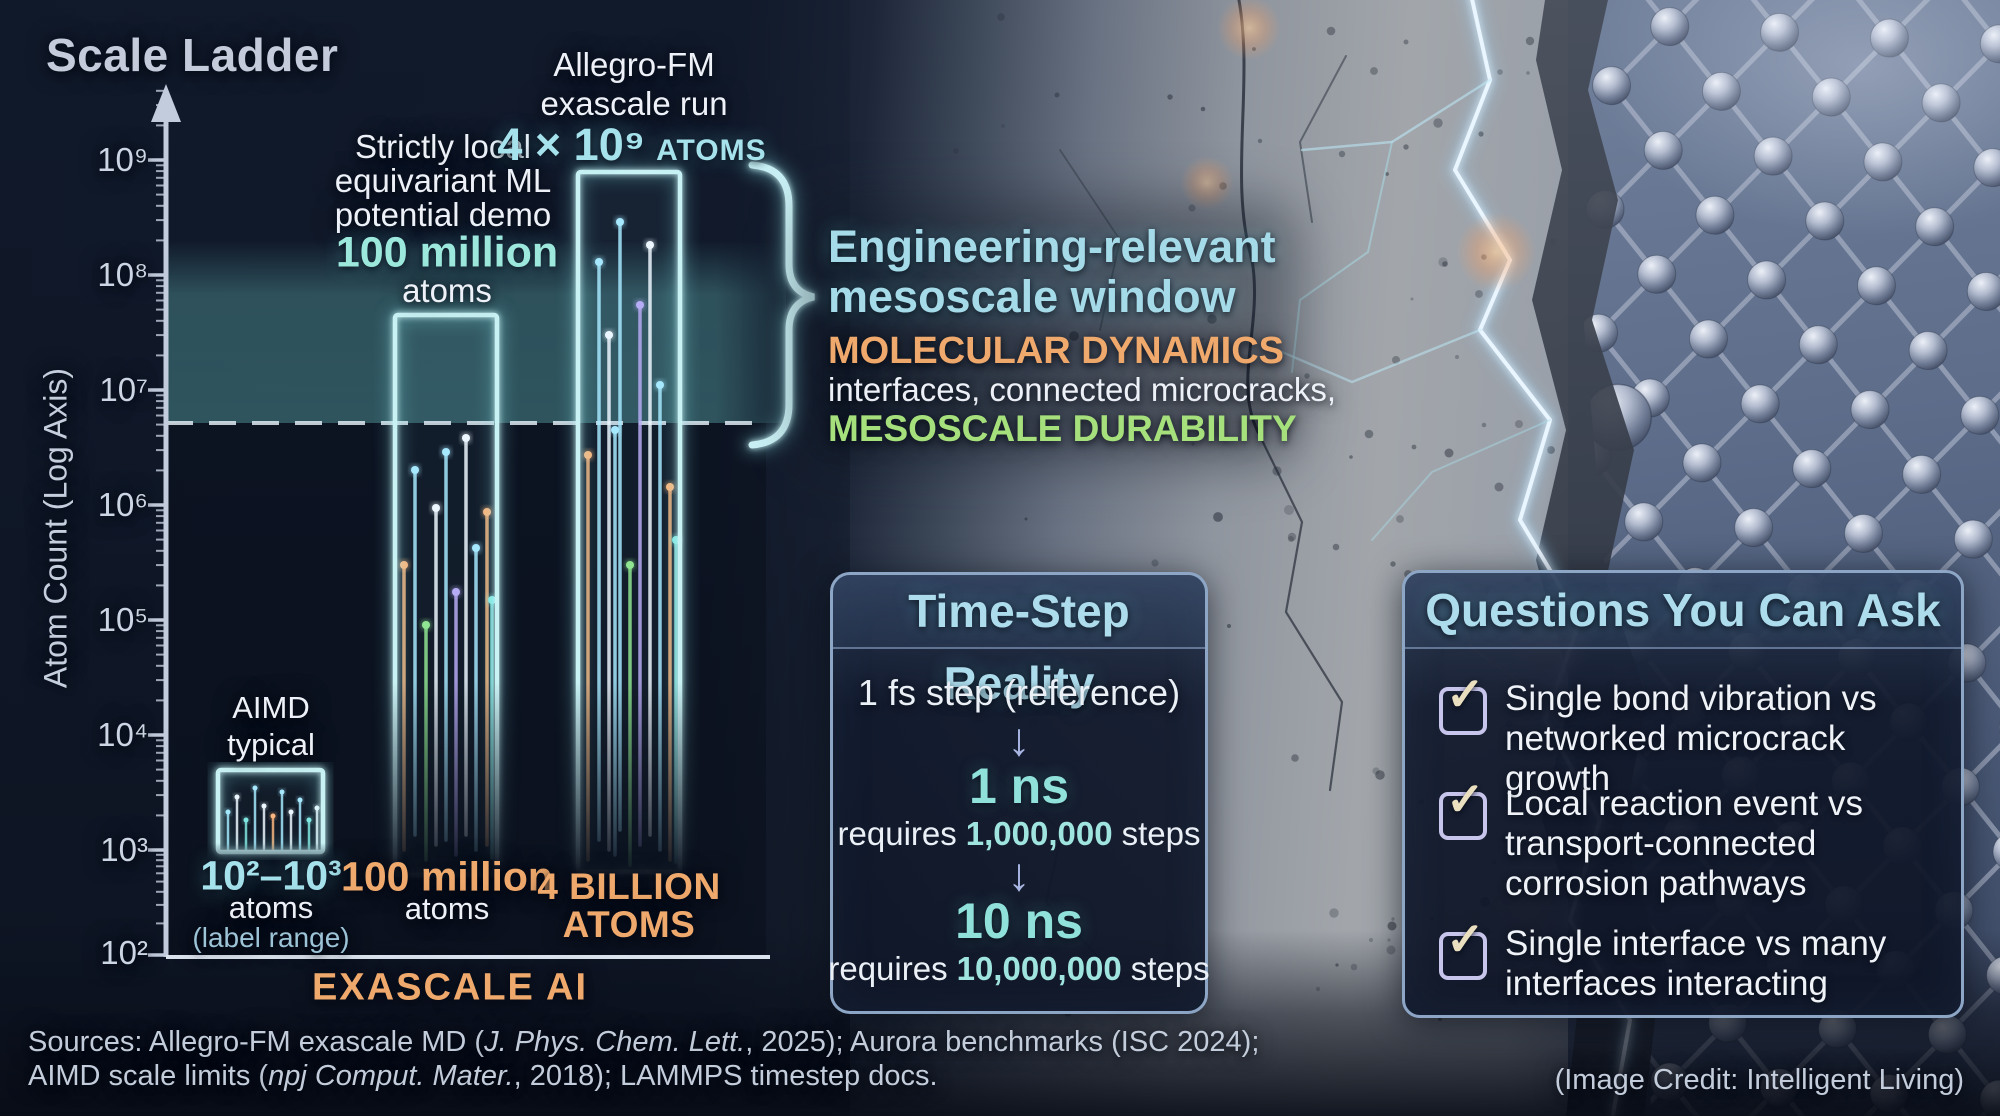 Image resolution: width=2000 pixels, height=1116 pixels. What do you see at coordinates (391, 1076) in the screenshot?
I see `sources-journal: npj Comput. Mater.` at bounding box center [391, 1076].